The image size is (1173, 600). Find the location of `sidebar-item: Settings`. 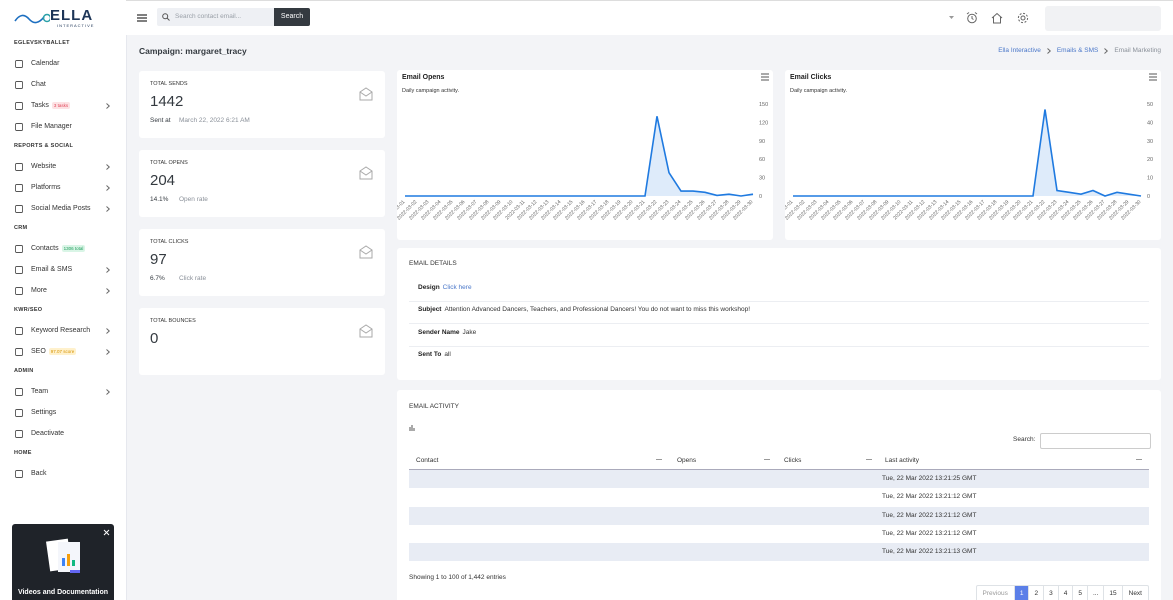

sidebar-item: Settings is located at coordinates (63, 413).